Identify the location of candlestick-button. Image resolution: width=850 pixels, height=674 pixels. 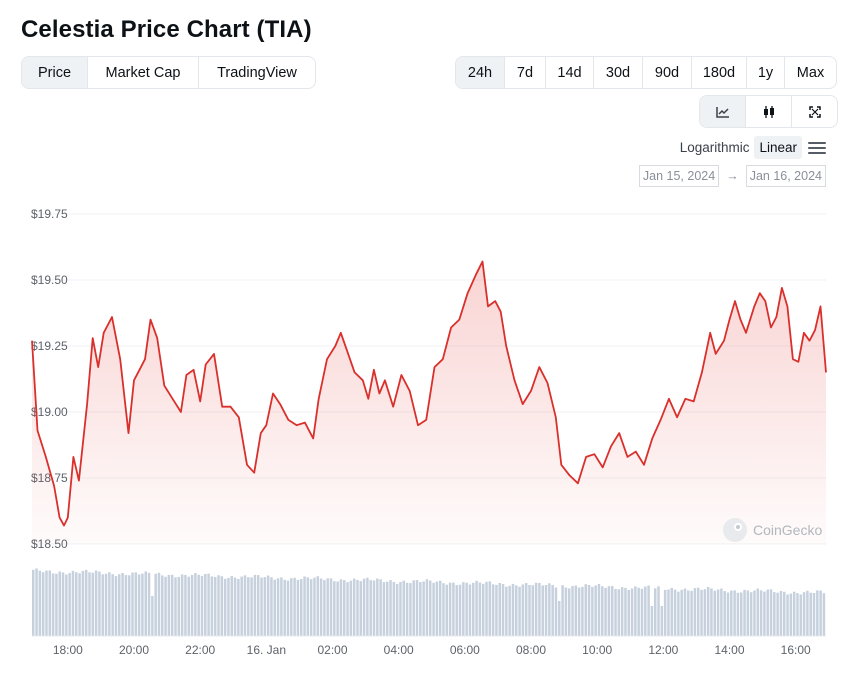
(769, 111).